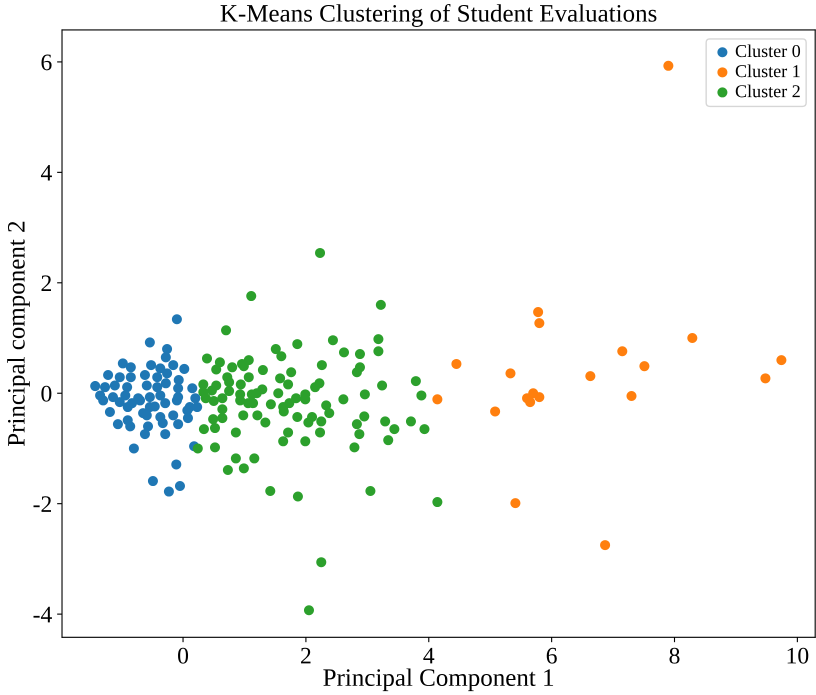  Describe the element at coordinates (798, 656) in the screenshot. I see `x-tick-label: 10` at that location.